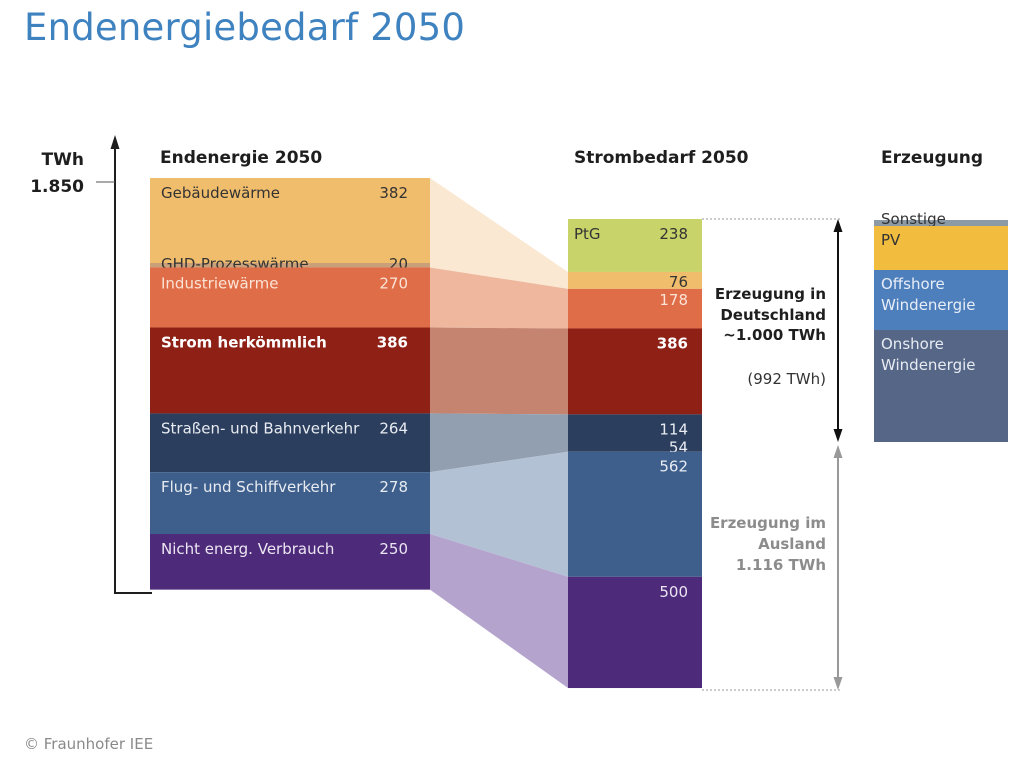 Image resolution: width=1024 pixels, height=762 pixels. Describe the element at coordinates (673, 429) in the screenshot. I see `segment-value: 114` at that location.